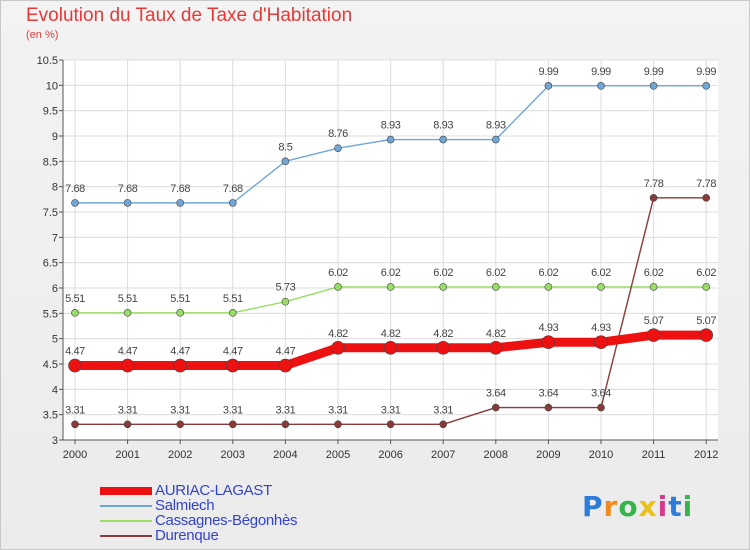 This screenshot has width=750, height=550. Describe the element at coordinates (338, 134) in the screenshot. I see `data-label: 8.76` at that location.